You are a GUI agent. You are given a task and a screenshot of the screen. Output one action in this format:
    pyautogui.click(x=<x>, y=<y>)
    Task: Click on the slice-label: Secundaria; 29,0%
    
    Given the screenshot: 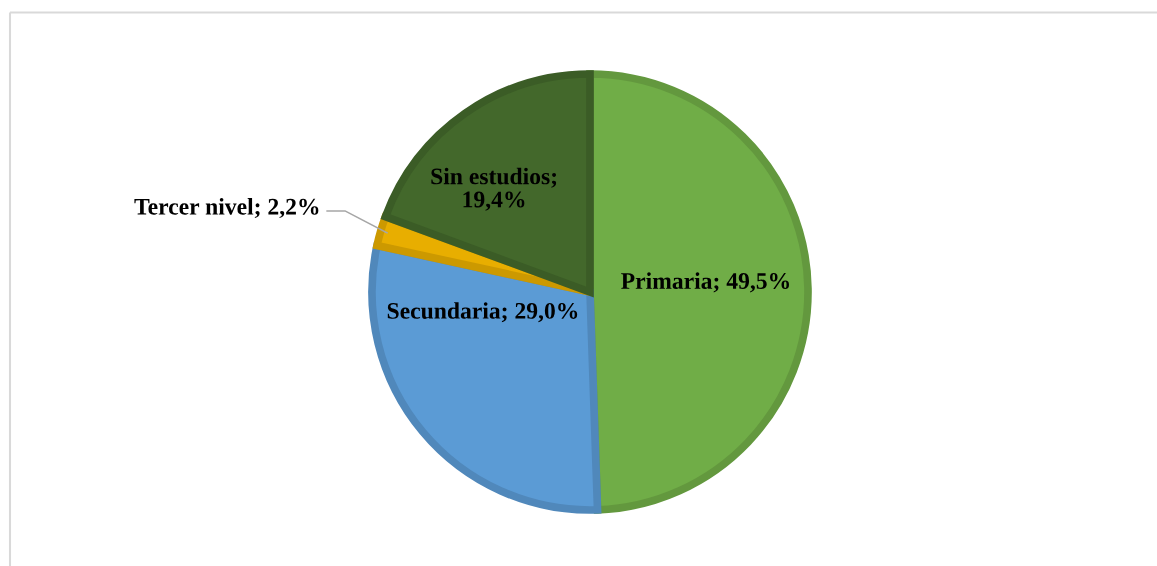 What is the action you would take?
    pyautogui.click(x=482, y=312)
    